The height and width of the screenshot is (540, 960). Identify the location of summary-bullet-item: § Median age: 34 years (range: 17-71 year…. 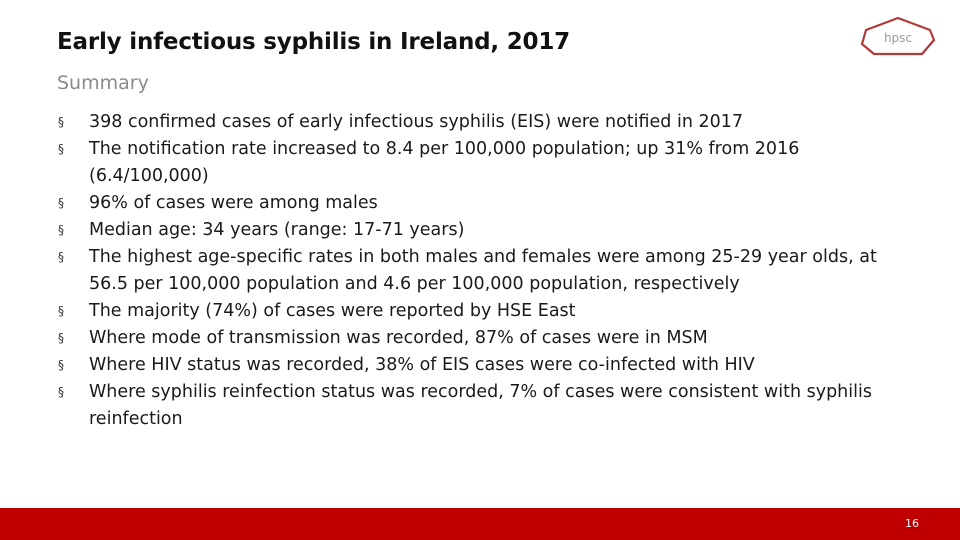
(478, 230).